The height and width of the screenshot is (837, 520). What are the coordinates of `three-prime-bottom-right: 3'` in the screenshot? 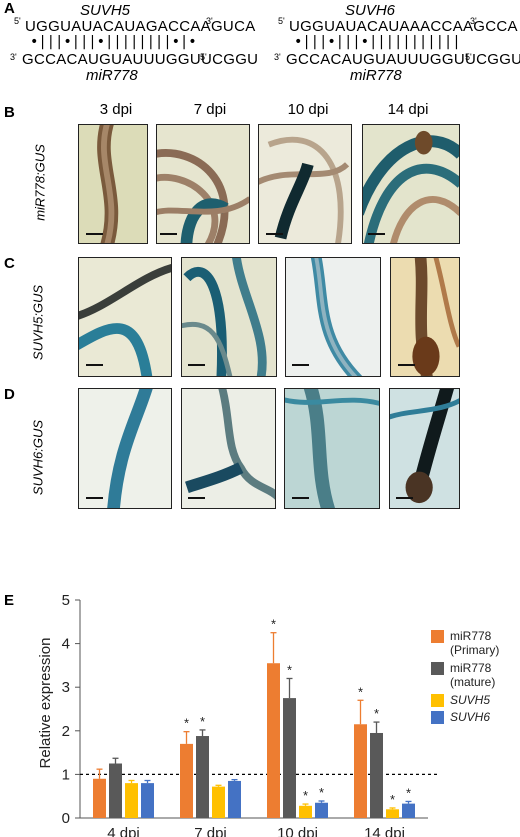 It's located at (277, 57).